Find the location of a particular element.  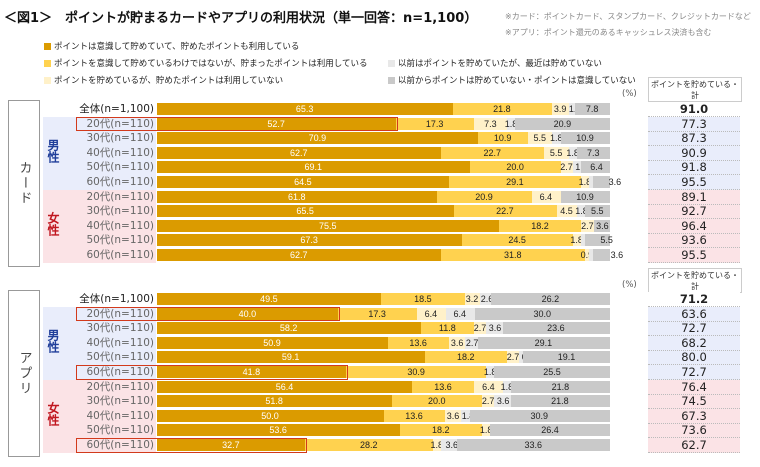

total-bg is located at coordinates (694, 153).